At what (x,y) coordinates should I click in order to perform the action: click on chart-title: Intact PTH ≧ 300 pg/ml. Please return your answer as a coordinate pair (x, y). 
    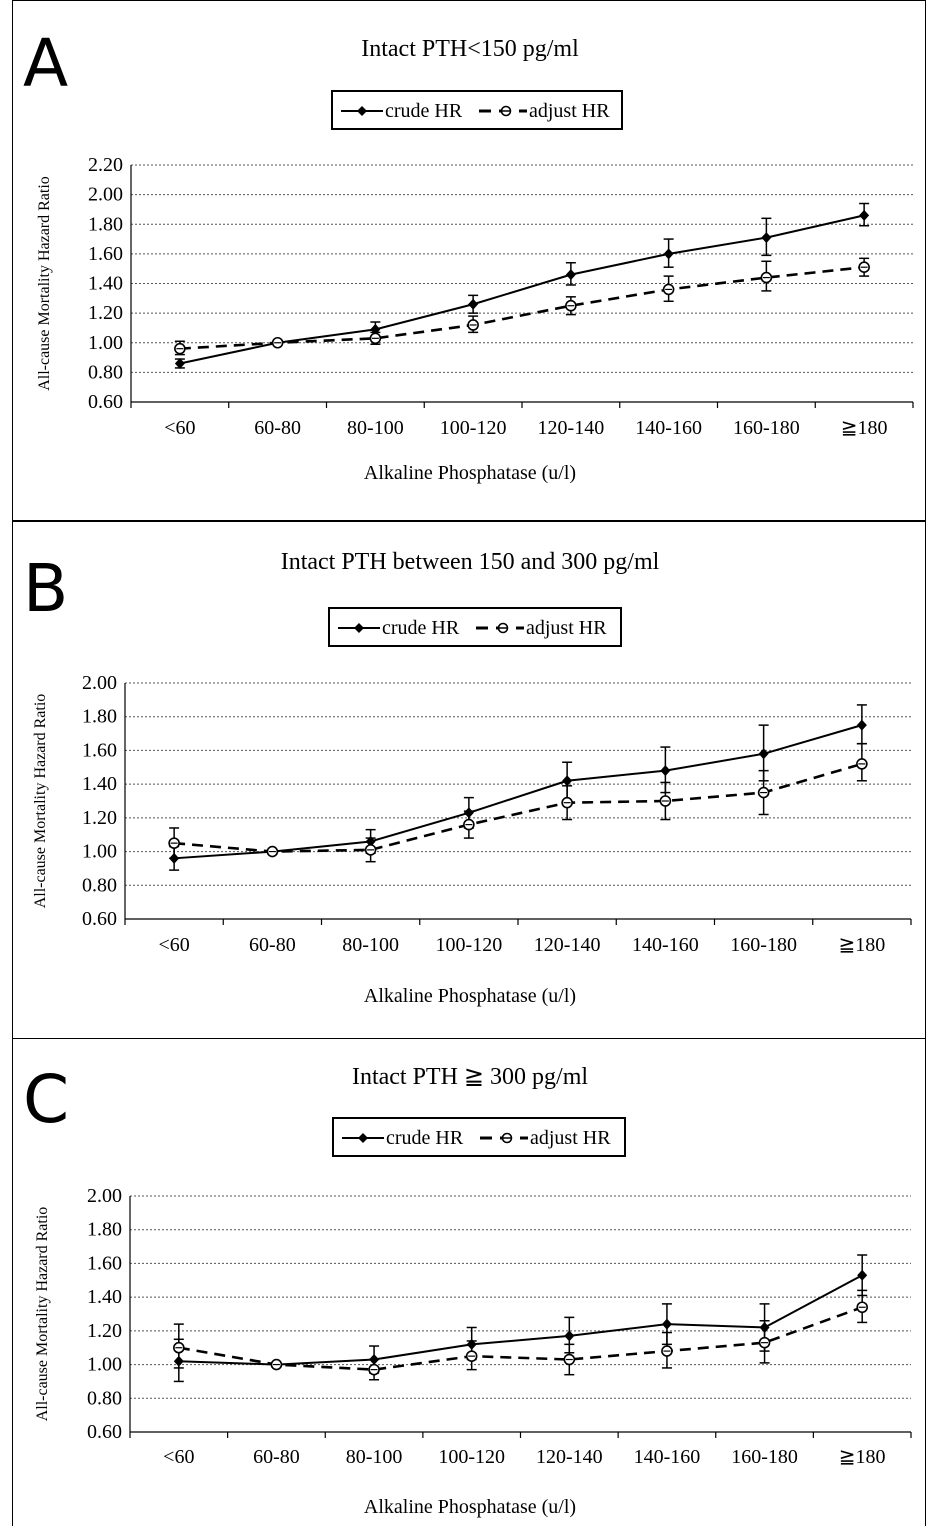
    Looking at the image, I should click on (470, 1077).